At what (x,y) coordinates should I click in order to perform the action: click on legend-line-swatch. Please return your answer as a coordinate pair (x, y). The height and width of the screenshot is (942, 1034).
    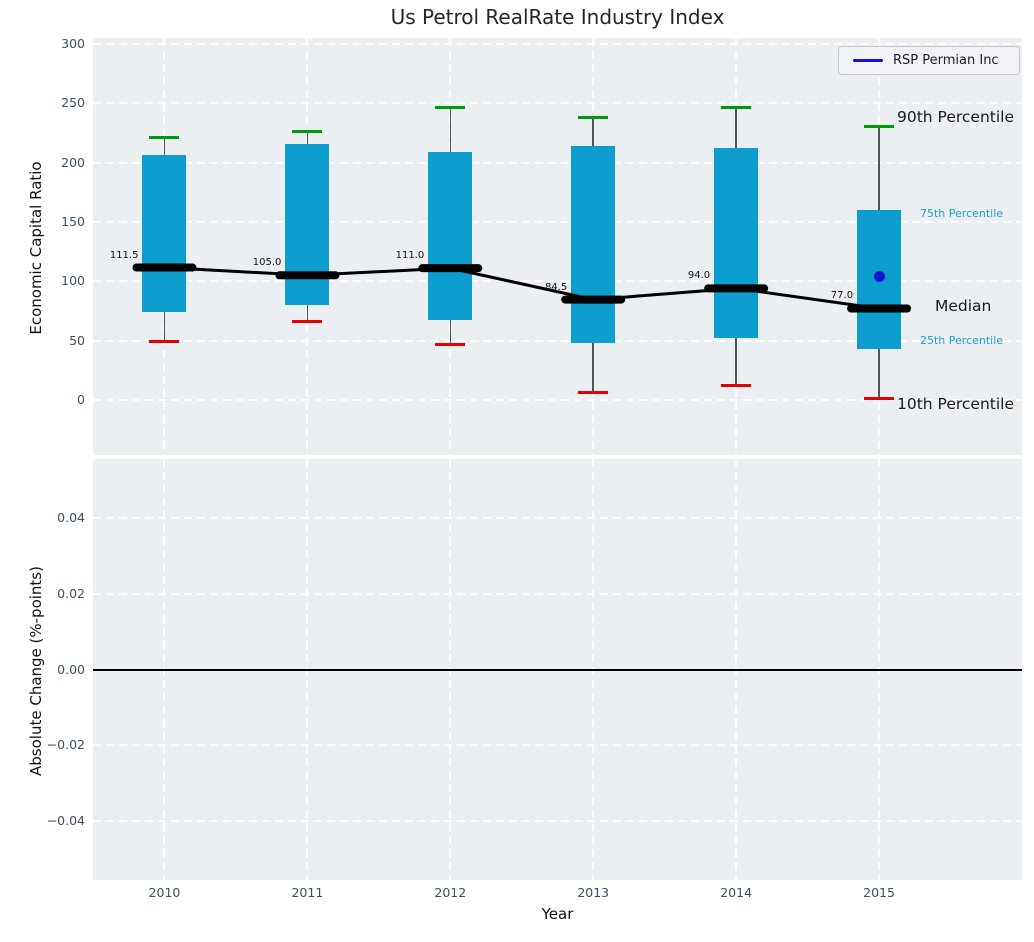
    Looking at the image, I should click on (868, 60).